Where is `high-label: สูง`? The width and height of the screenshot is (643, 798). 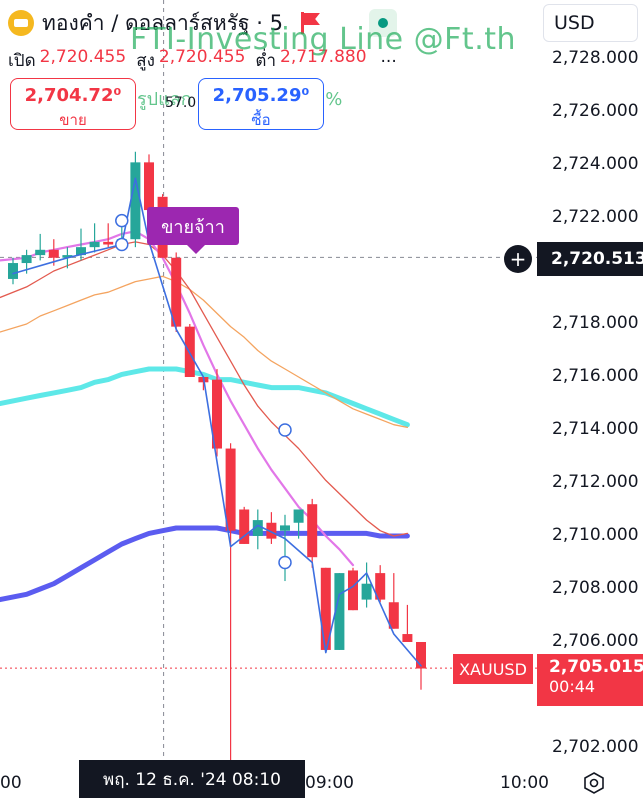 high-label: สูง is located at coordinates (145, 61).